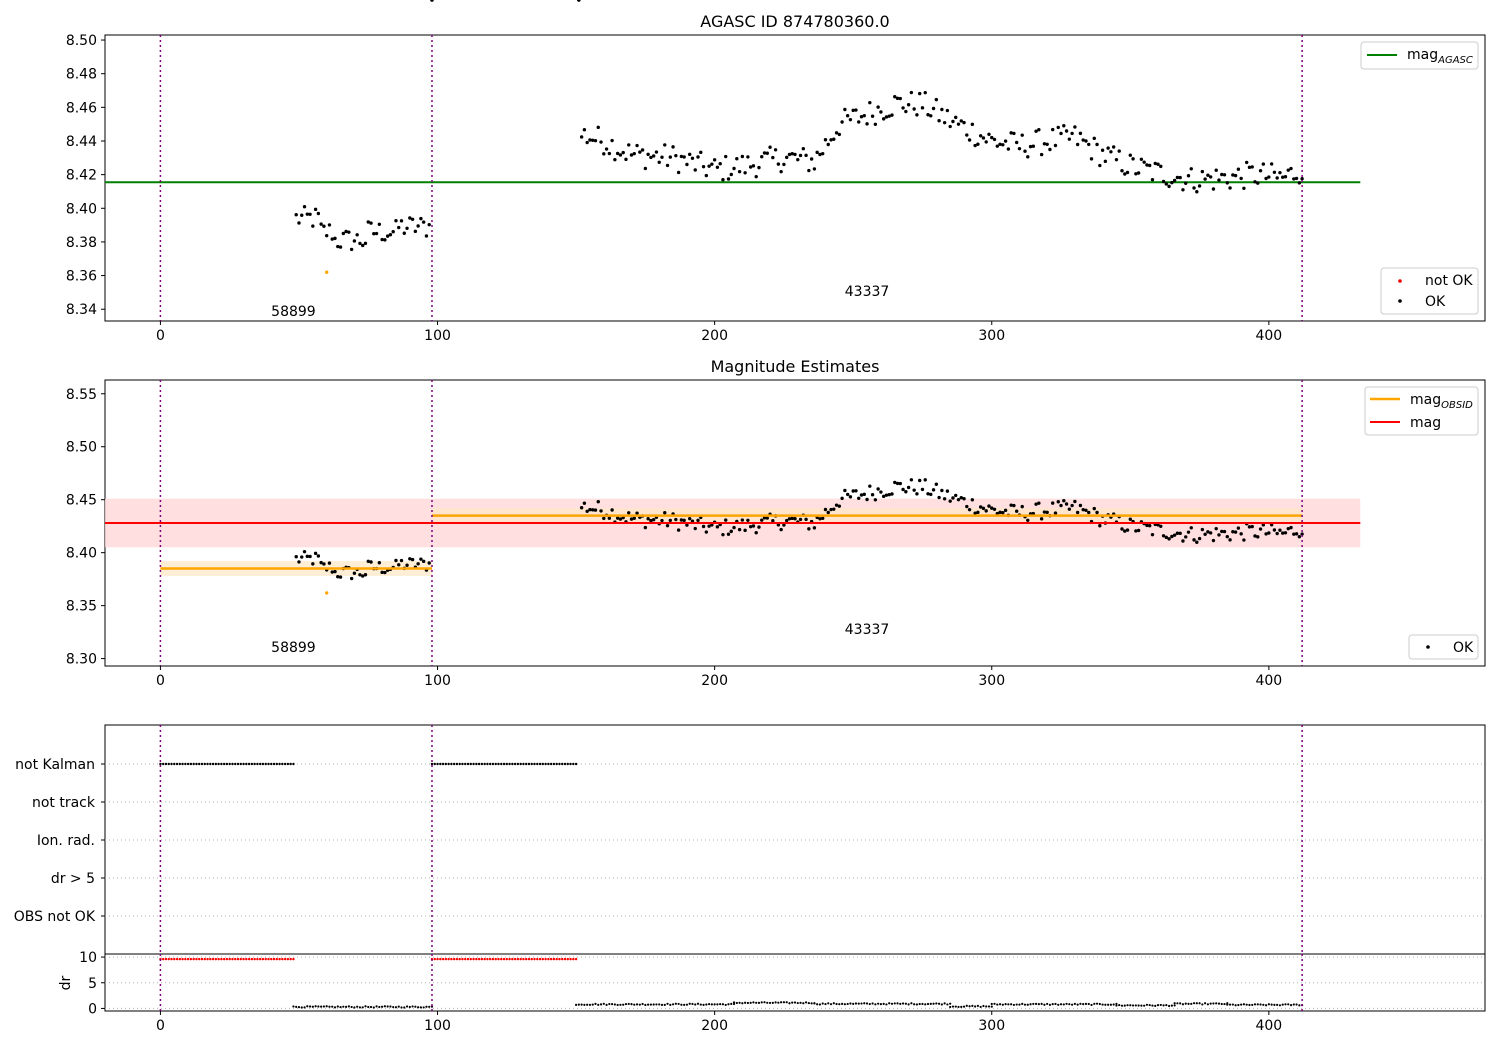  What do you see at coordinates (81, 41) in the screenshot?
I see `top-ytick-label-8: 8.50` at bounding box center [81, 41].